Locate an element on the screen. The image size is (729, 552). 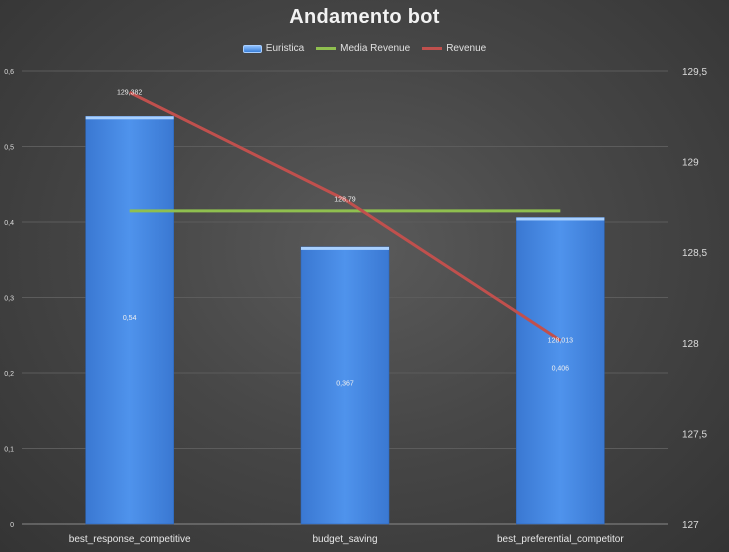
y-right-tick-label: 129,5 is located at coordinates (694, 72).